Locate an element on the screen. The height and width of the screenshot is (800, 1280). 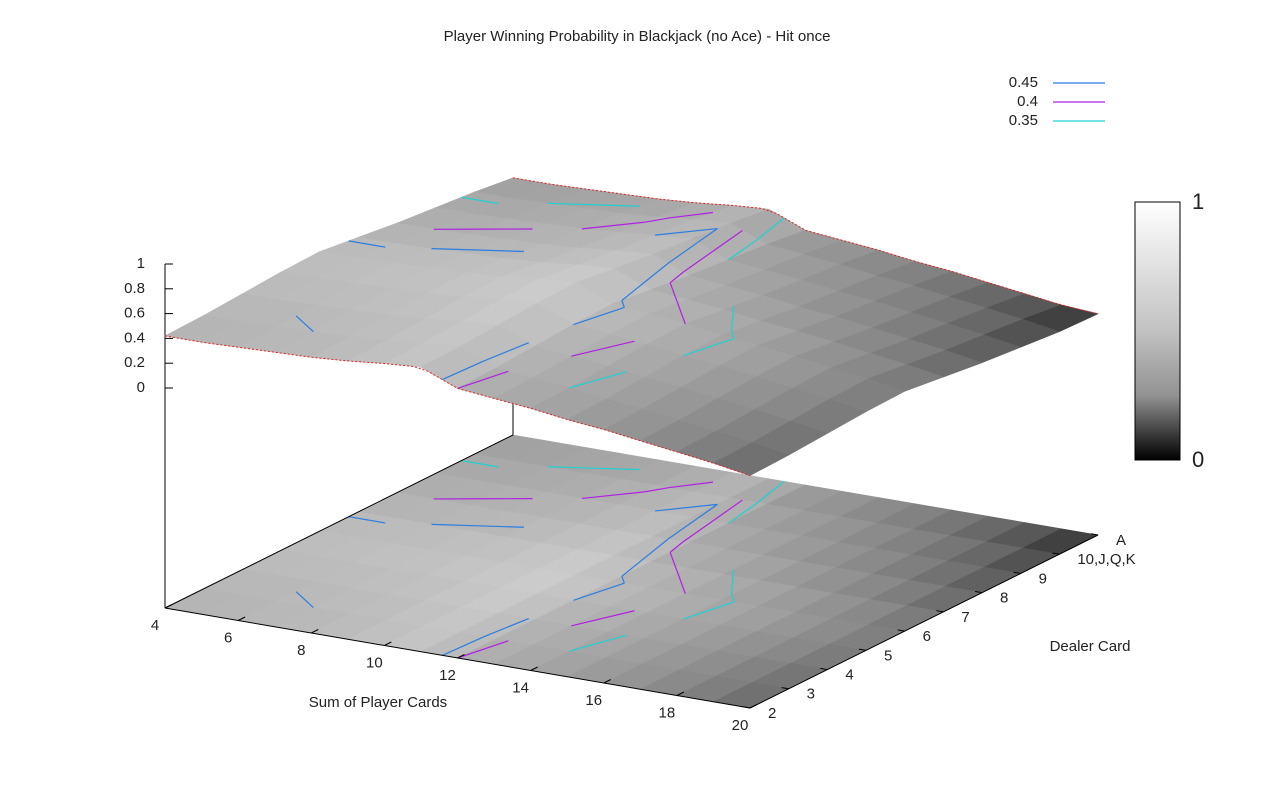
y-tick-label: 10,J,Q,K is located at coordinates (1106, 559).